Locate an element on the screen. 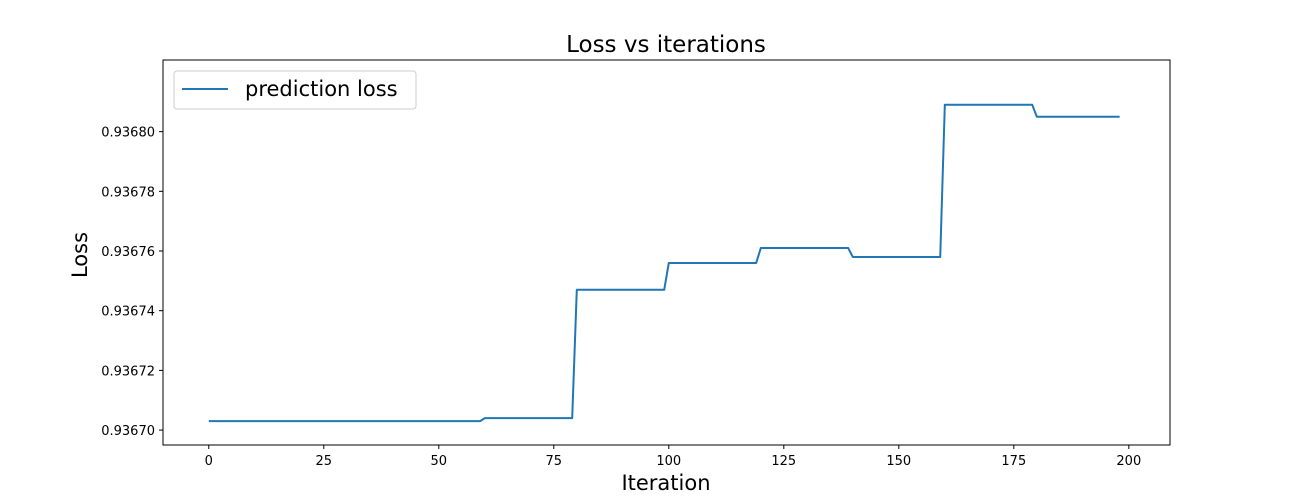 Image resolution: width=1300 pixels, height=504 pixels. y-tick-label: 0.93678 is located at coordinates (128, 192).